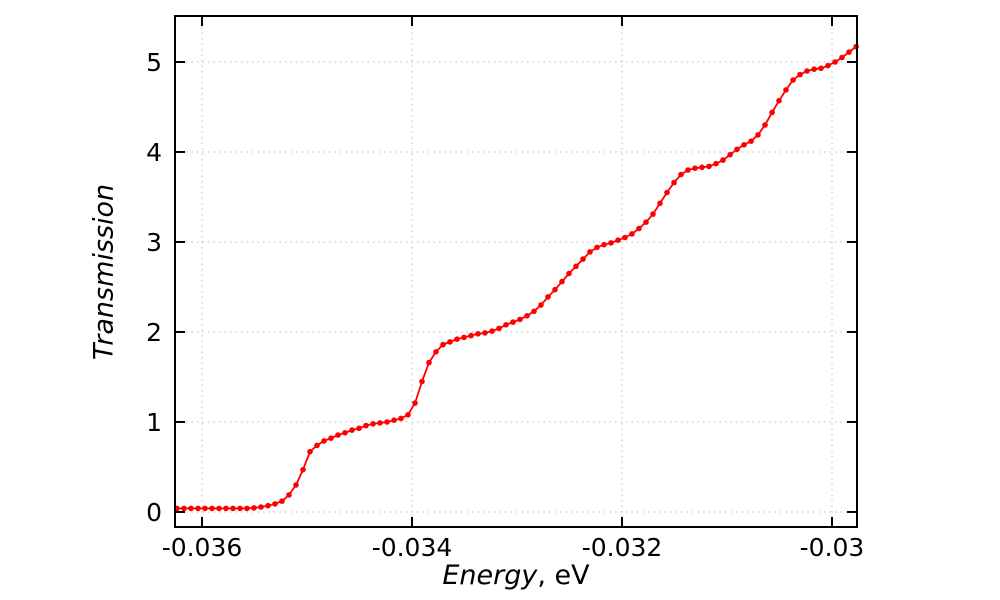 The image size is (1000, 600). What do you see at coordinates (154, 152) in the screenshot?
I see `y-tick-label: 4` at bounding box center [154, 152].